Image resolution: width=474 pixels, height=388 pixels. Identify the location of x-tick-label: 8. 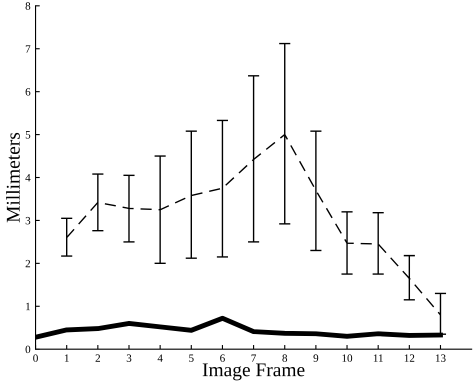
(285, 358).